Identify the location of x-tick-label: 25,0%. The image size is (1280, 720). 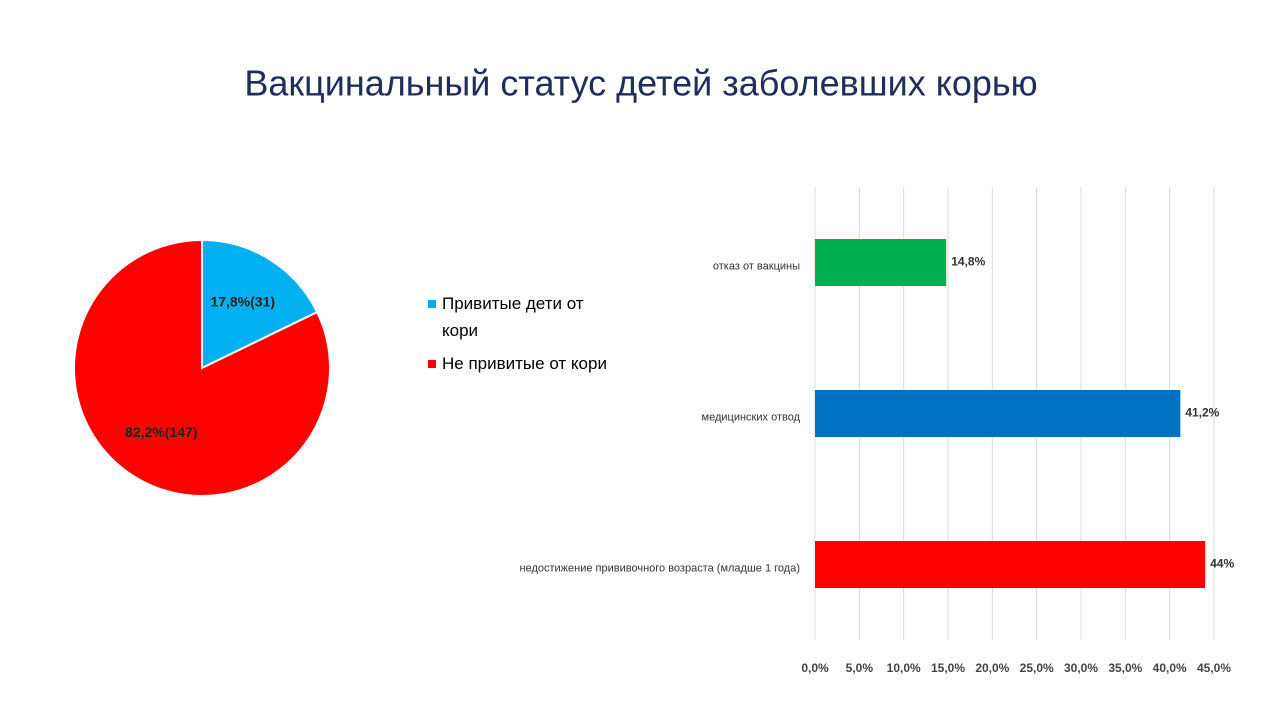
(1037, 668).